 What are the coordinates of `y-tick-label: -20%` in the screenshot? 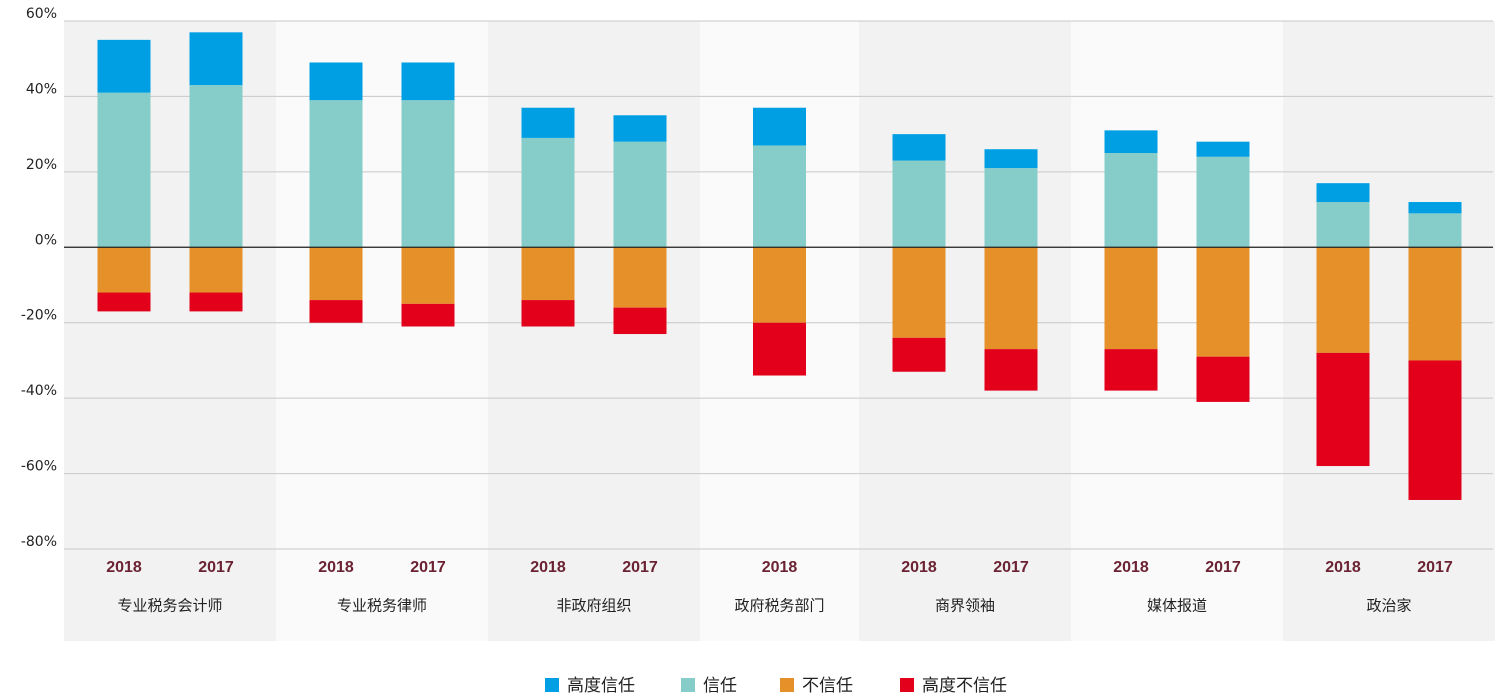 It's located at (39, 316).